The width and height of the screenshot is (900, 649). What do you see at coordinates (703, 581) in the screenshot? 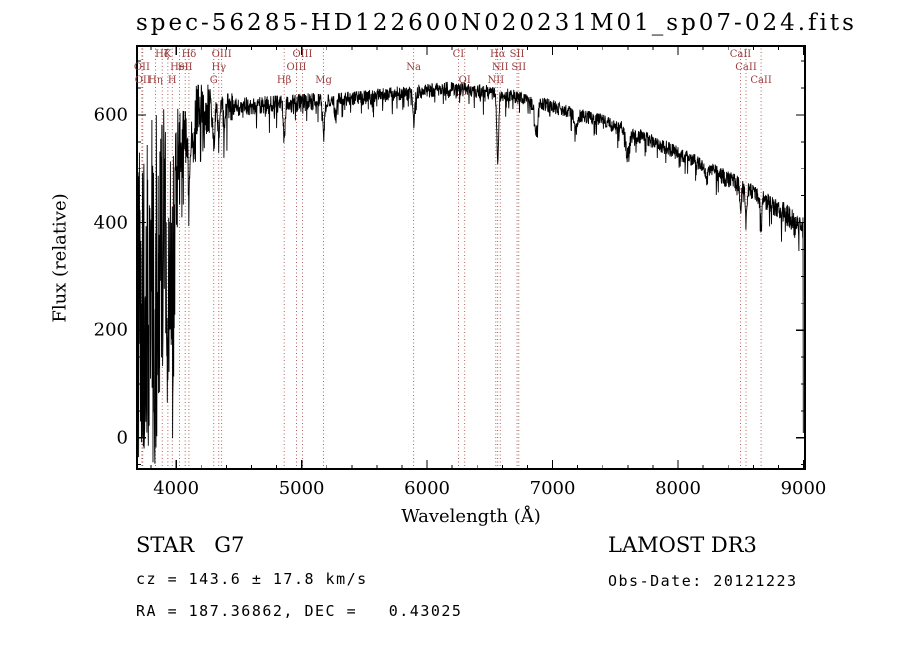
I see `obs-date: Obs-Date: 20121223` at bounding box center [703, 581].